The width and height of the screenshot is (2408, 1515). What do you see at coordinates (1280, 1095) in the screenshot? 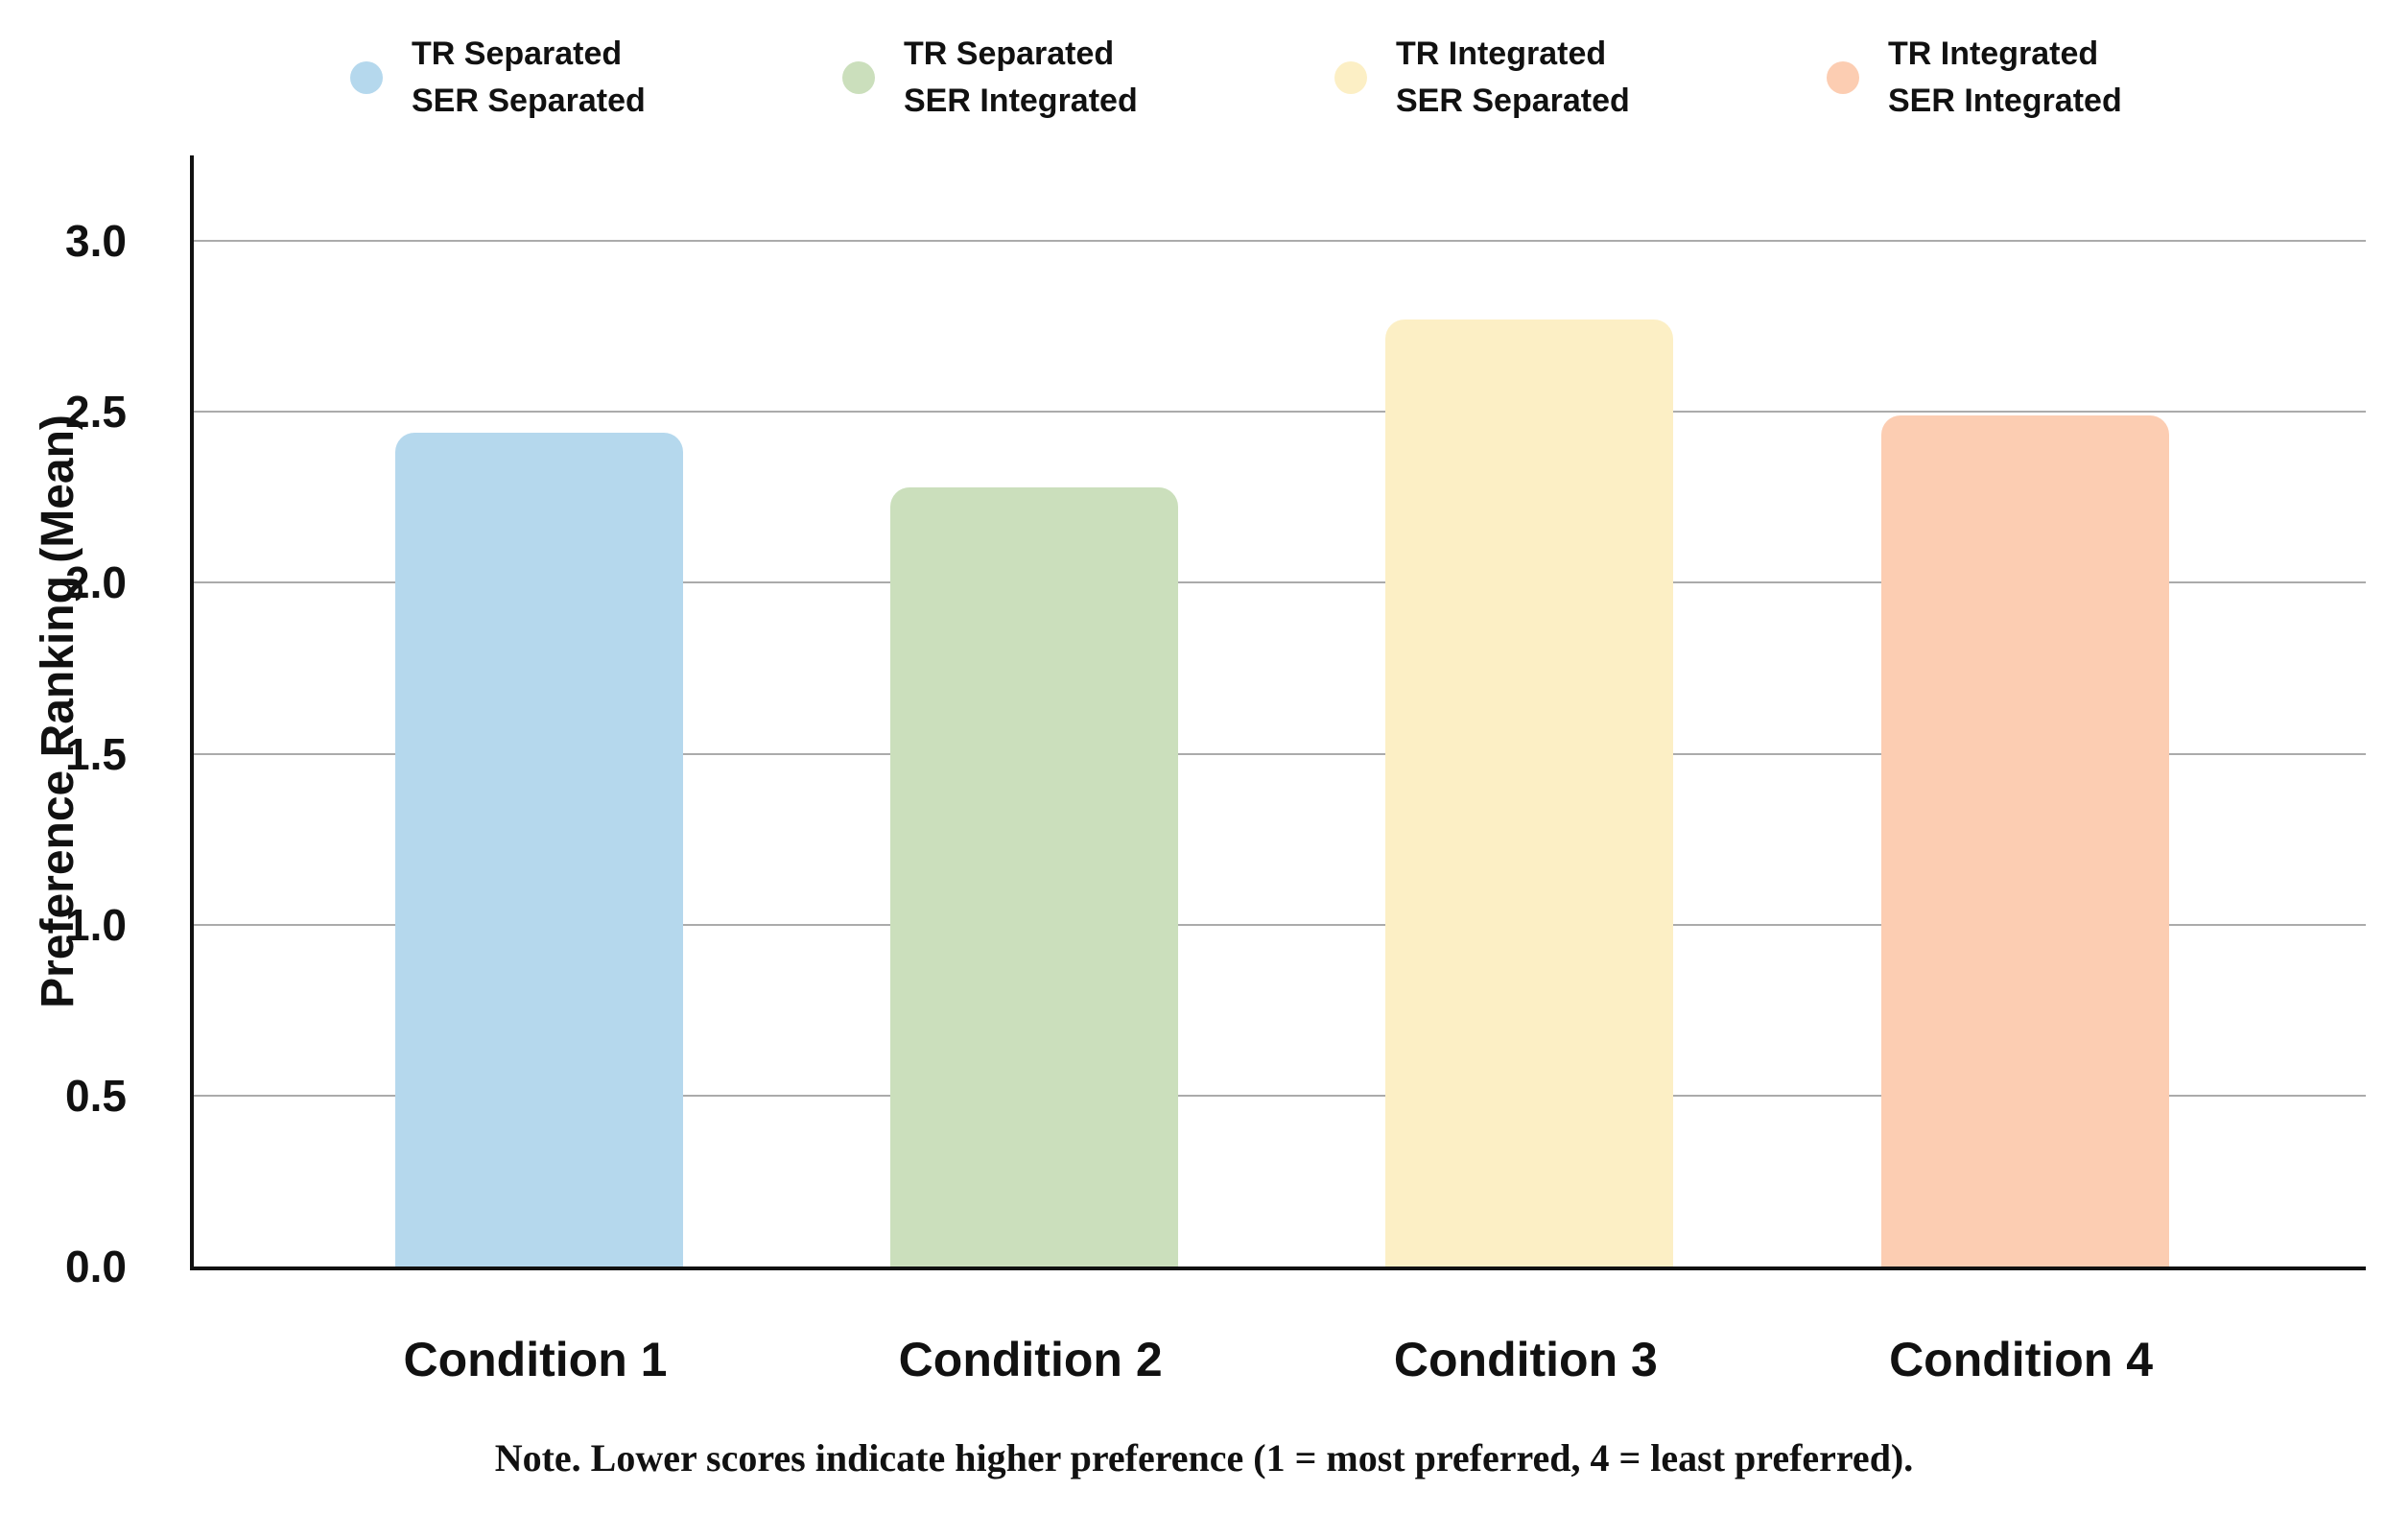
I see `gridline-y-0.5` at bounding box center [1280, 1095].